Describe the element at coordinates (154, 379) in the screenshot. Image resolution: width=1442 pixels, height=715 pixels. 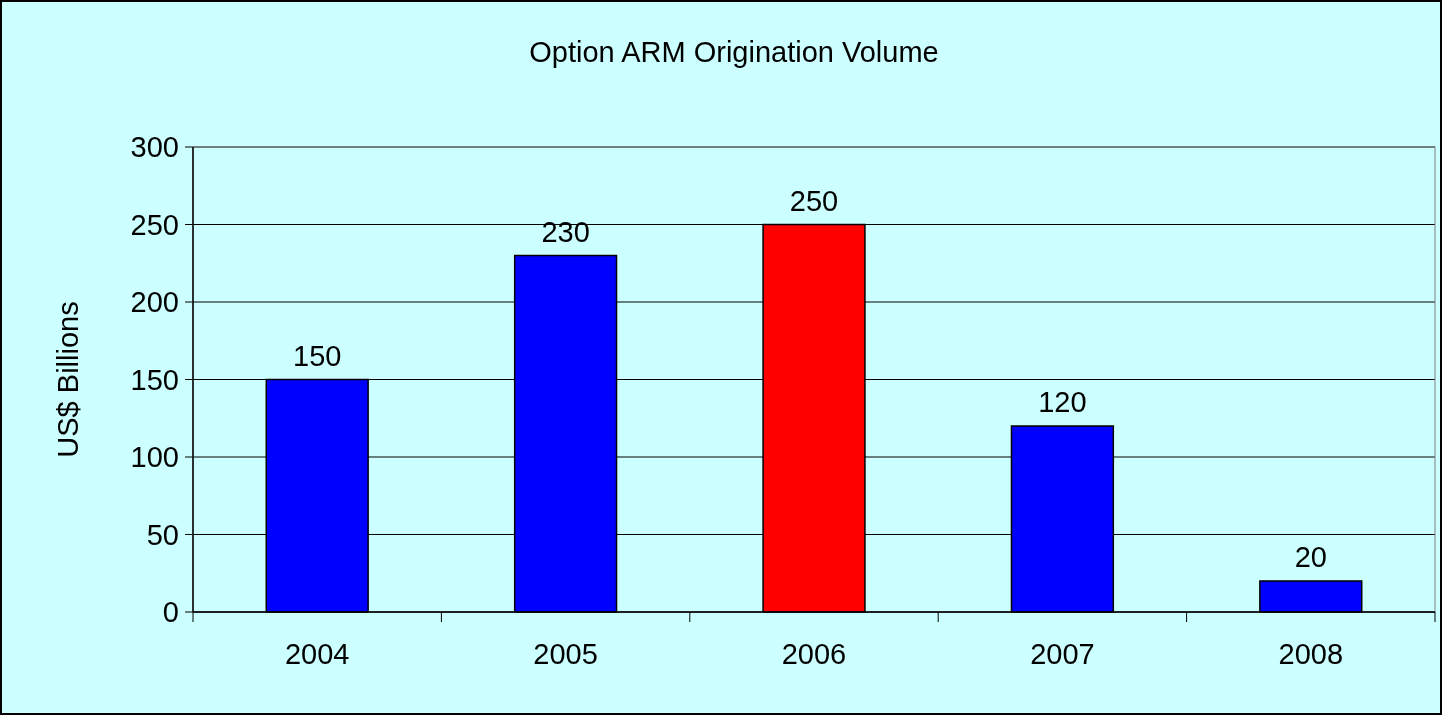
I see `y-tick-label: 150` at that location.